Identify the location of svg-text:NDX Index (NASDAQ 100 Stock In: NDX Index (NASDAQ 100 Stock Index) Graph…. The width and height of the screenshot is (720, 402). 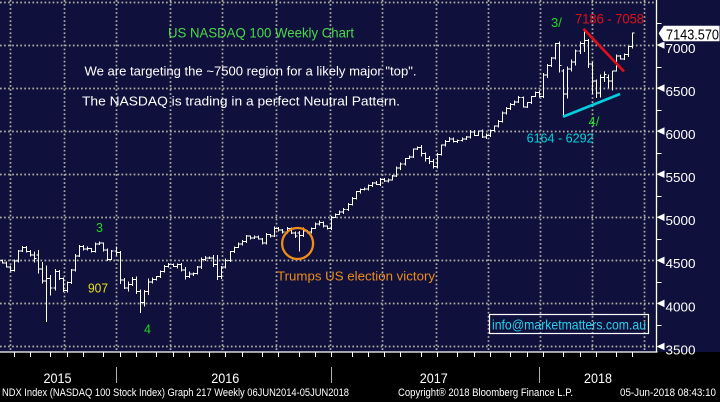
(175, 393).